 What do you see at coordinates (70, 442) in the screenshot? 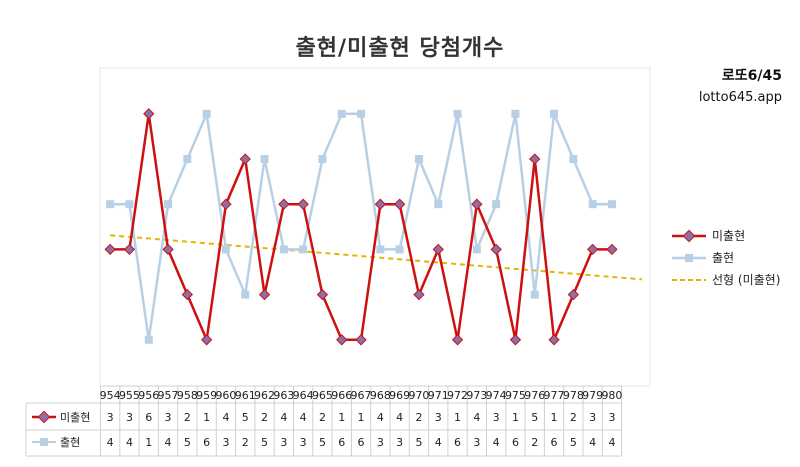
I see `table-series-label: 출현` at bounding box center [70, 442].